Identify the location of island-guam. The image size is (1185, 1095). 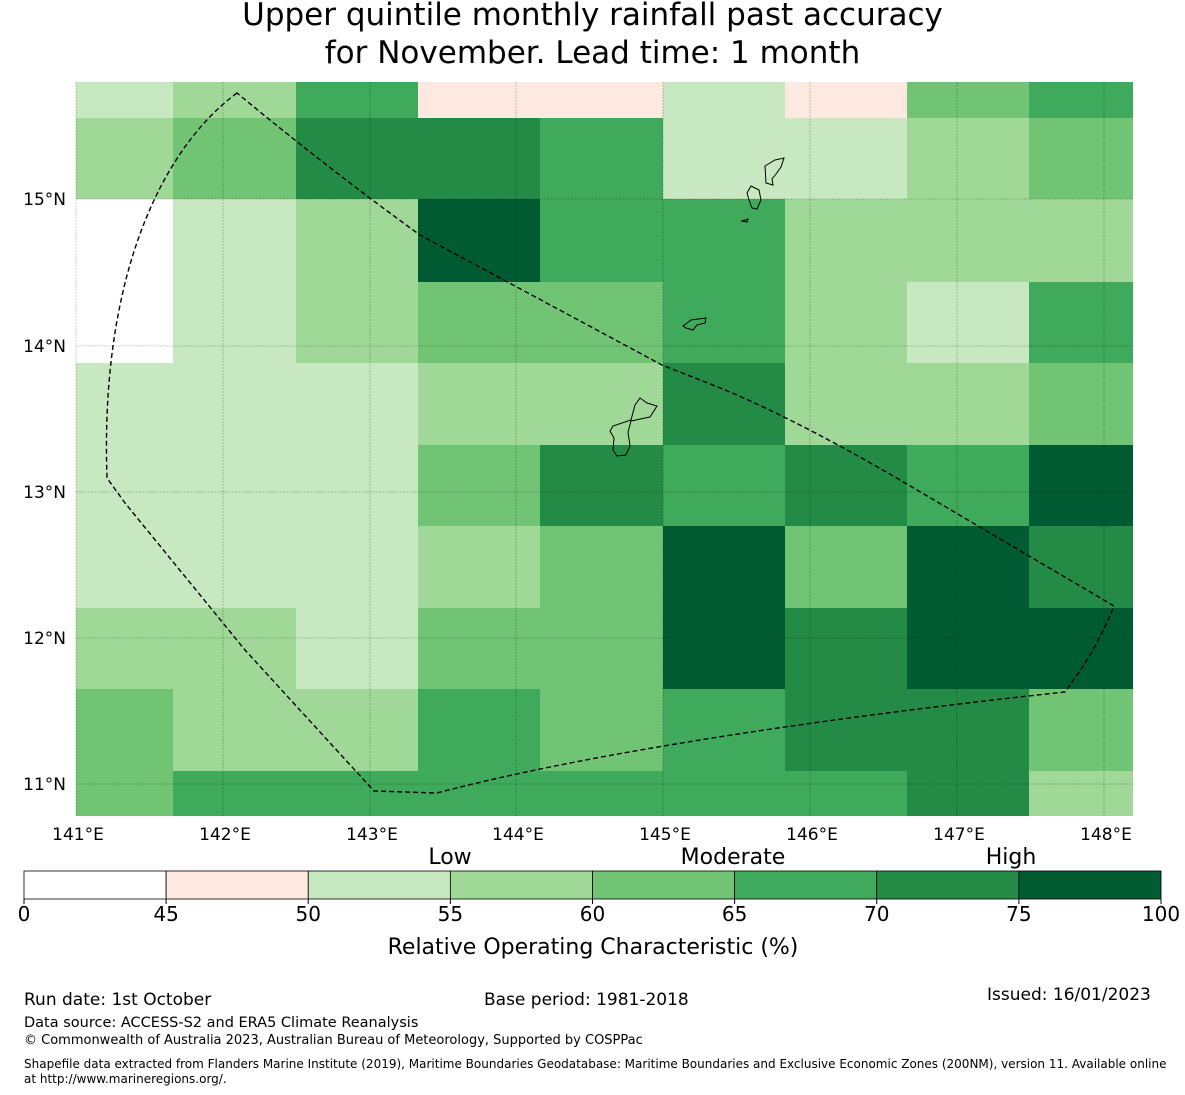
(633, 427).